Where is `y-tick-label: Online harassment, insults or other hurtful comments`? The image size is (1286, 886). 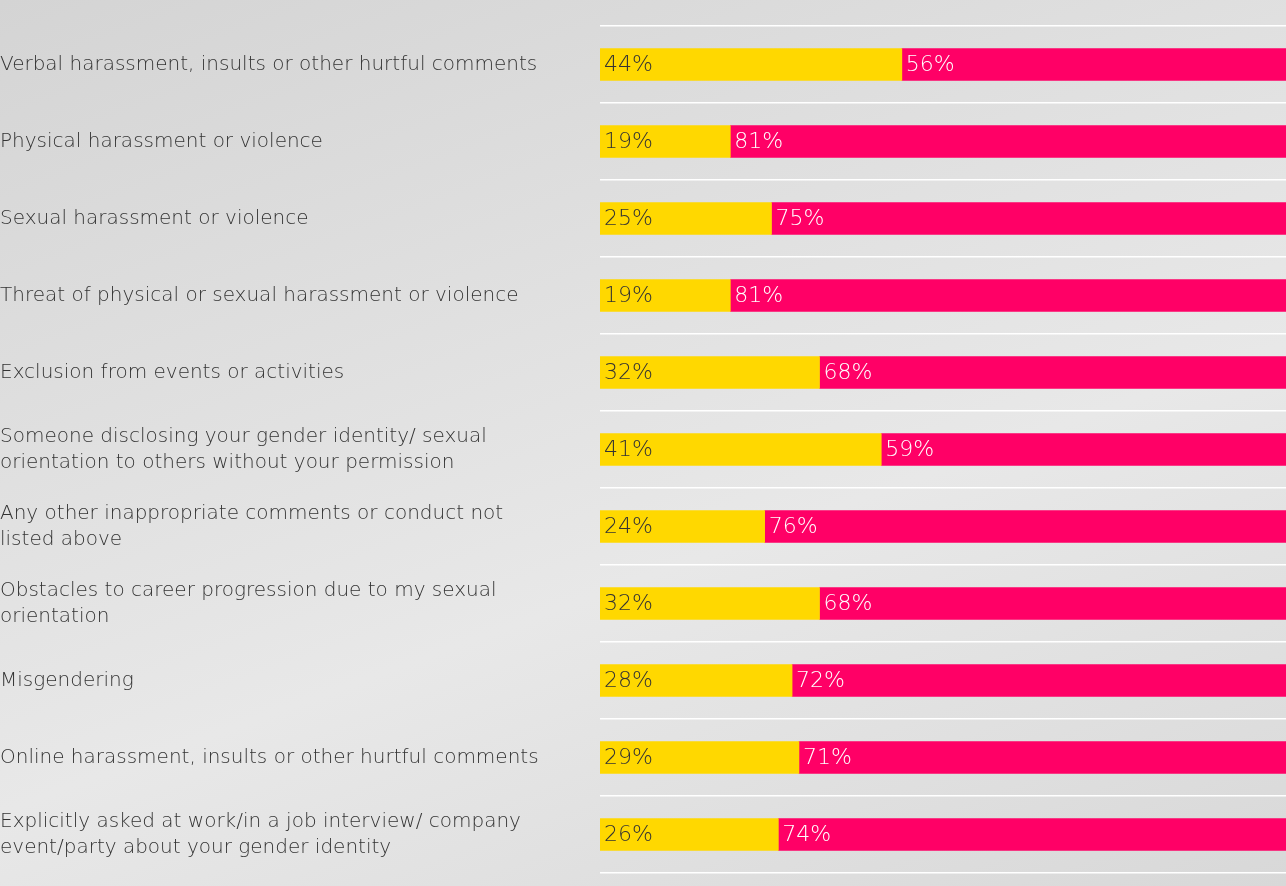
y-tick-label: Online harassment, insults or other hurtful comments is located at coordinates (269, 755).